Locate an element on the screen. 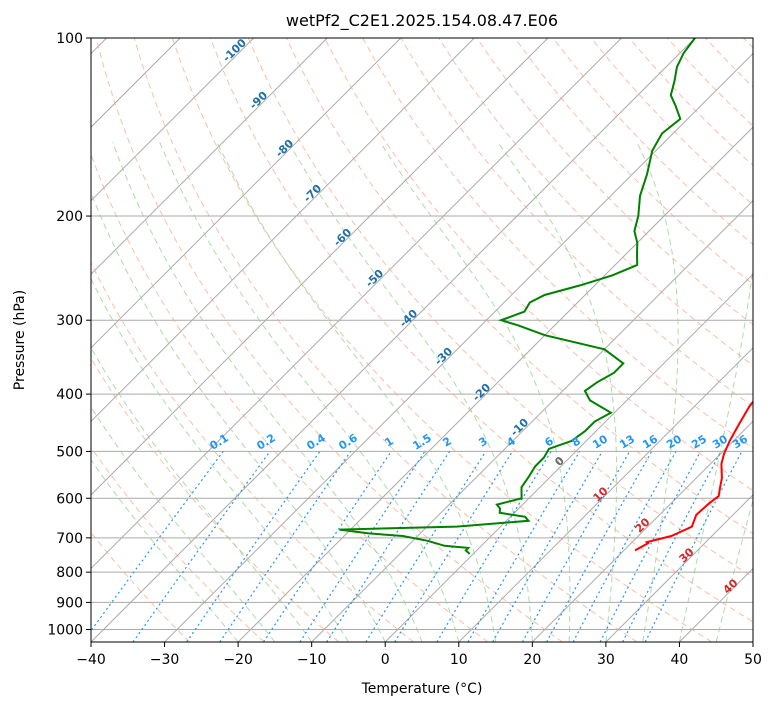  x-tick-label: 40 is located at coordinates (680, 660).